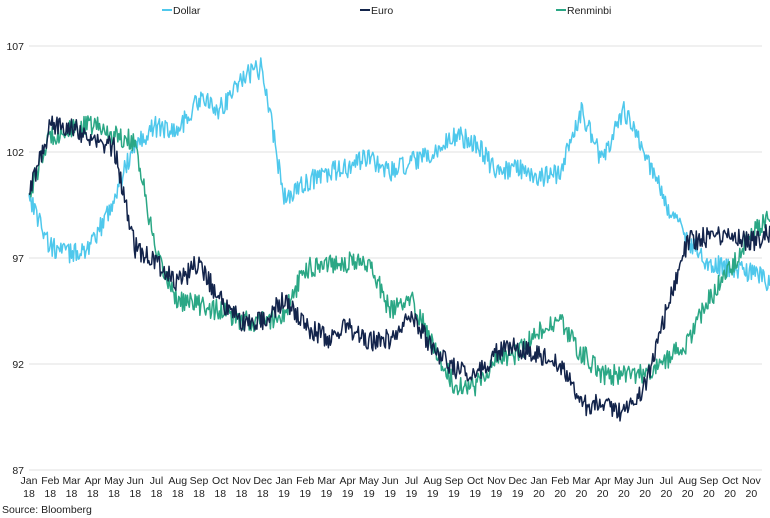  I want to click on legend-label-euro: Euro, so click(382, 11).